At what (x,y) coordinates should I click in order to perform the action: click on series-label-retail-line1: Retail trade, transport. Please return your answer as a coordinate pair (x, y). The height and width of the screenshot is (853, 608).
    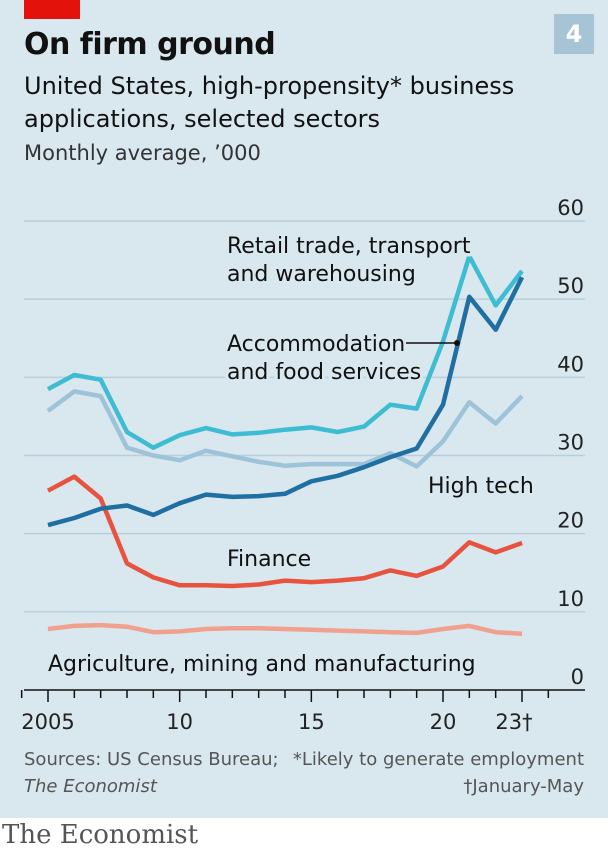
    Looking at the image, I should click on (349, 246).